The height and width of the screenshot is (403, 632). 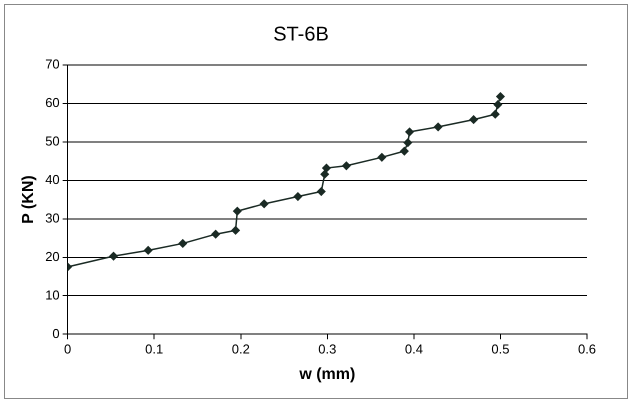 What do you see at coordinates (68, 349) in the screenshot?
I see `x-tick-label: 0` at bounding box center [68, 349].